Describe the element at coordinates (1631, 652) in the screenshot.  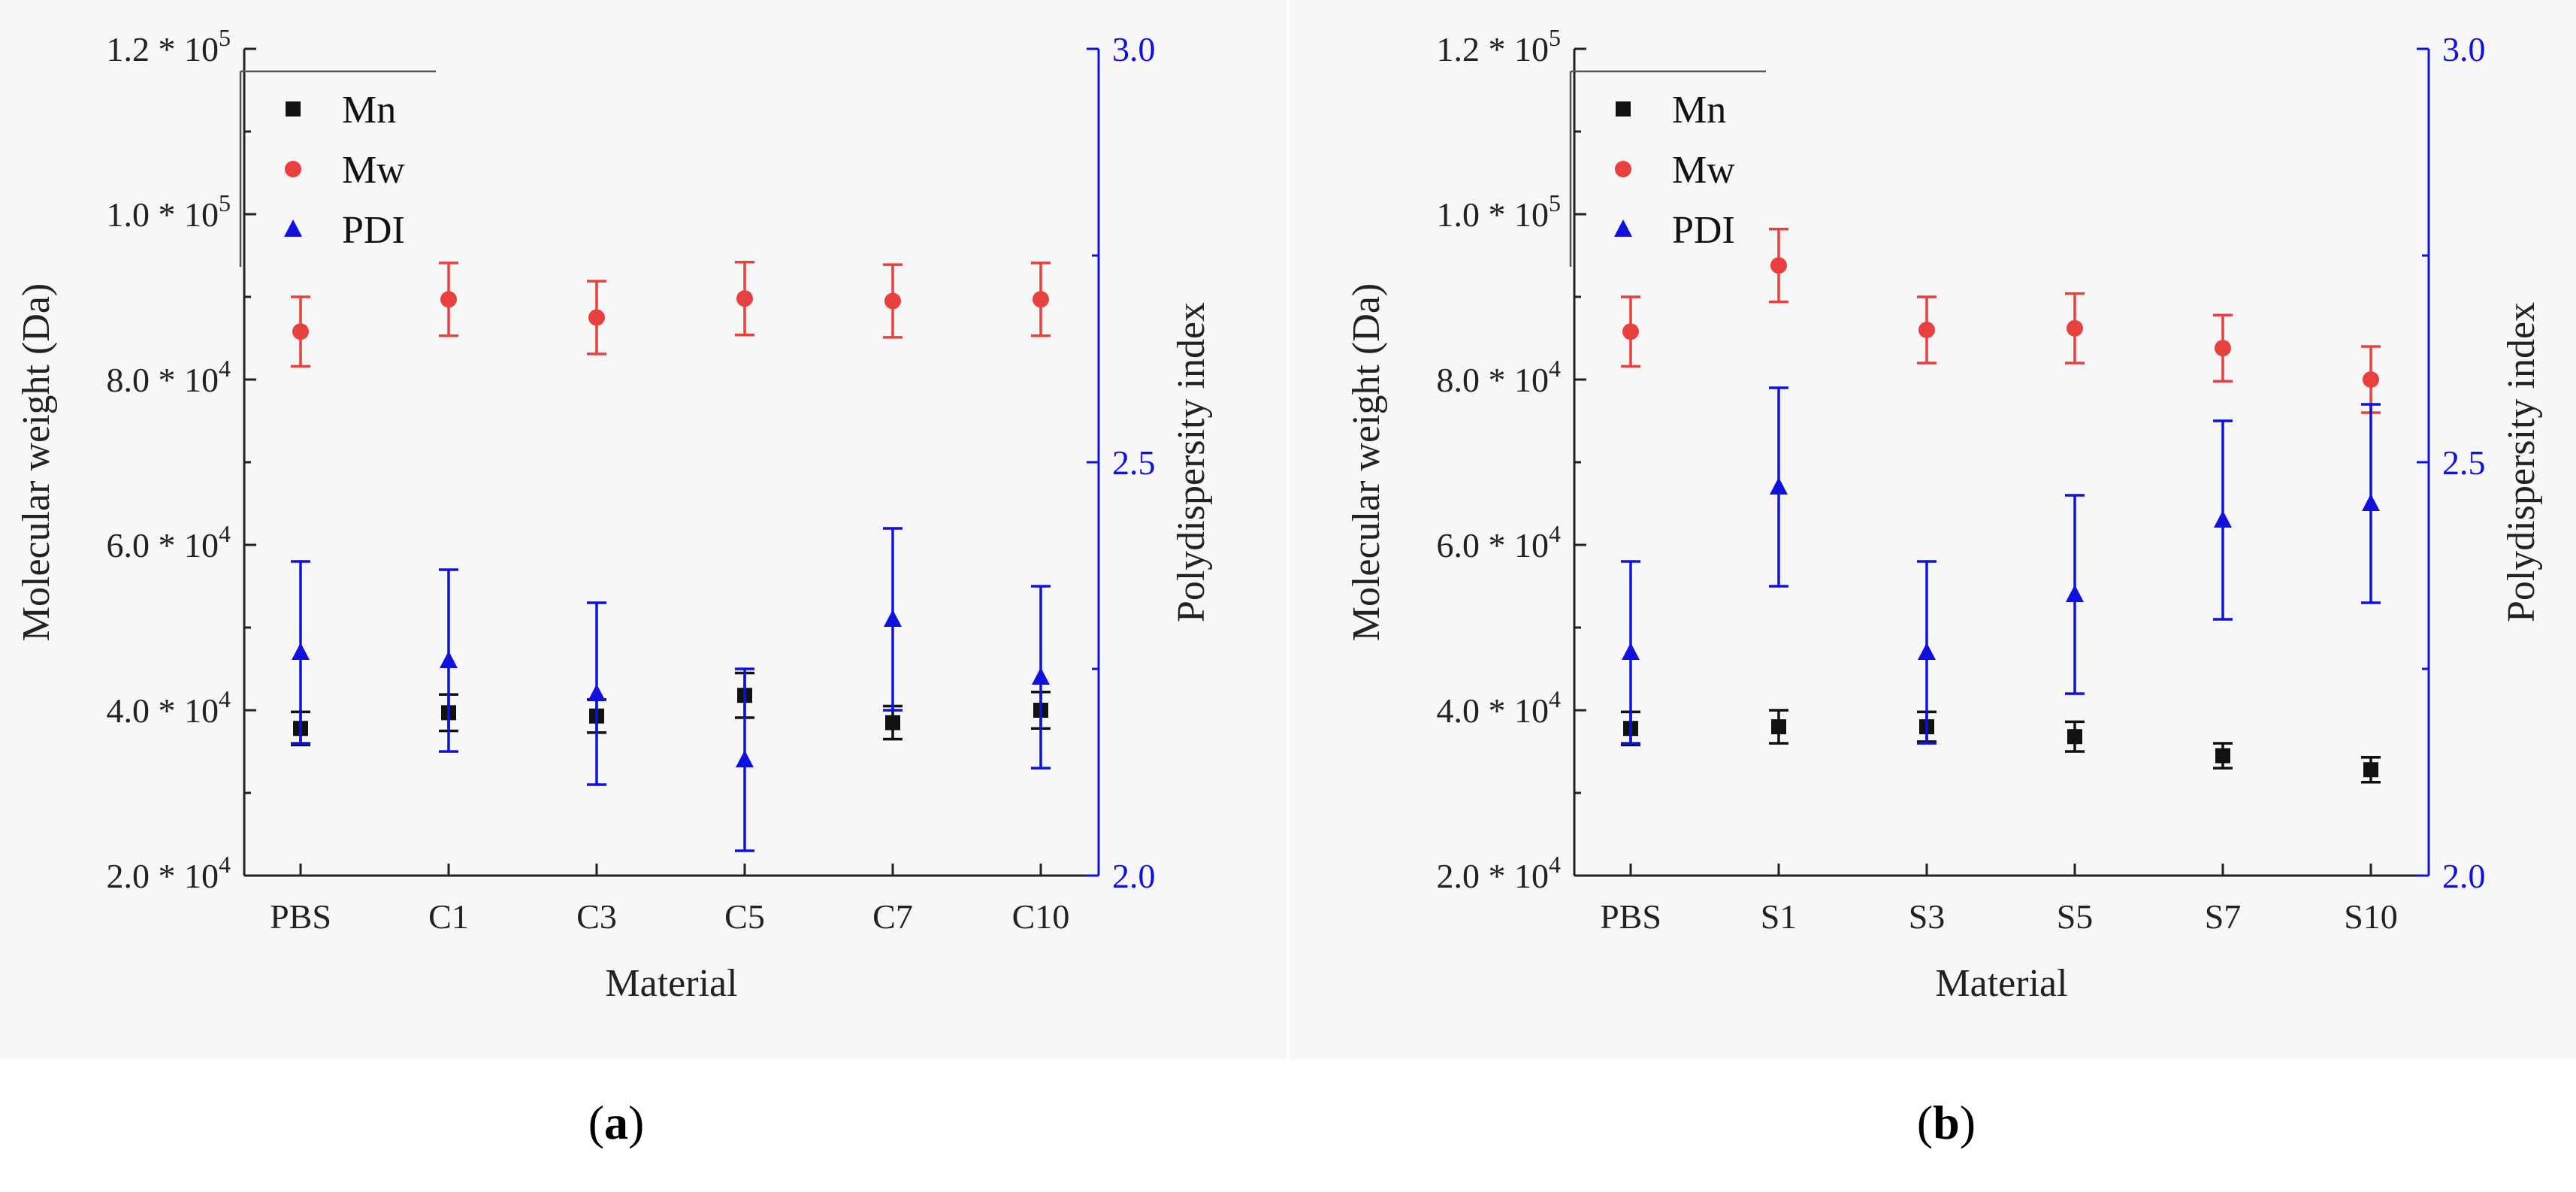
I see `panel-b-pdi-point-pbs` at that location.